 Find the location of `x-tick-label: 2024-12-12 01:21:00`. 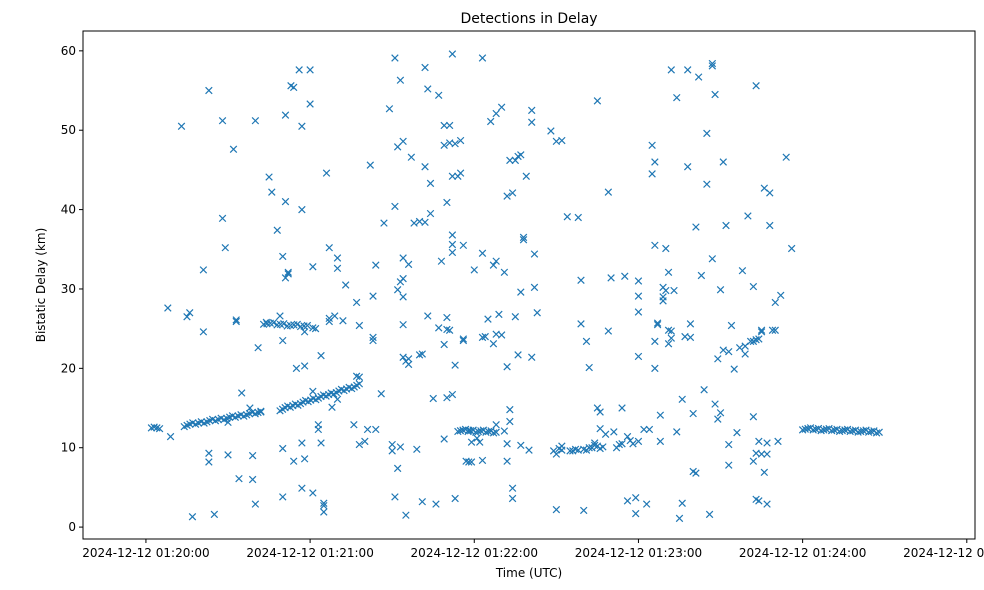

x-tick-label: 2024-12-12 01:21:00 is located at coordinates (309, 553).